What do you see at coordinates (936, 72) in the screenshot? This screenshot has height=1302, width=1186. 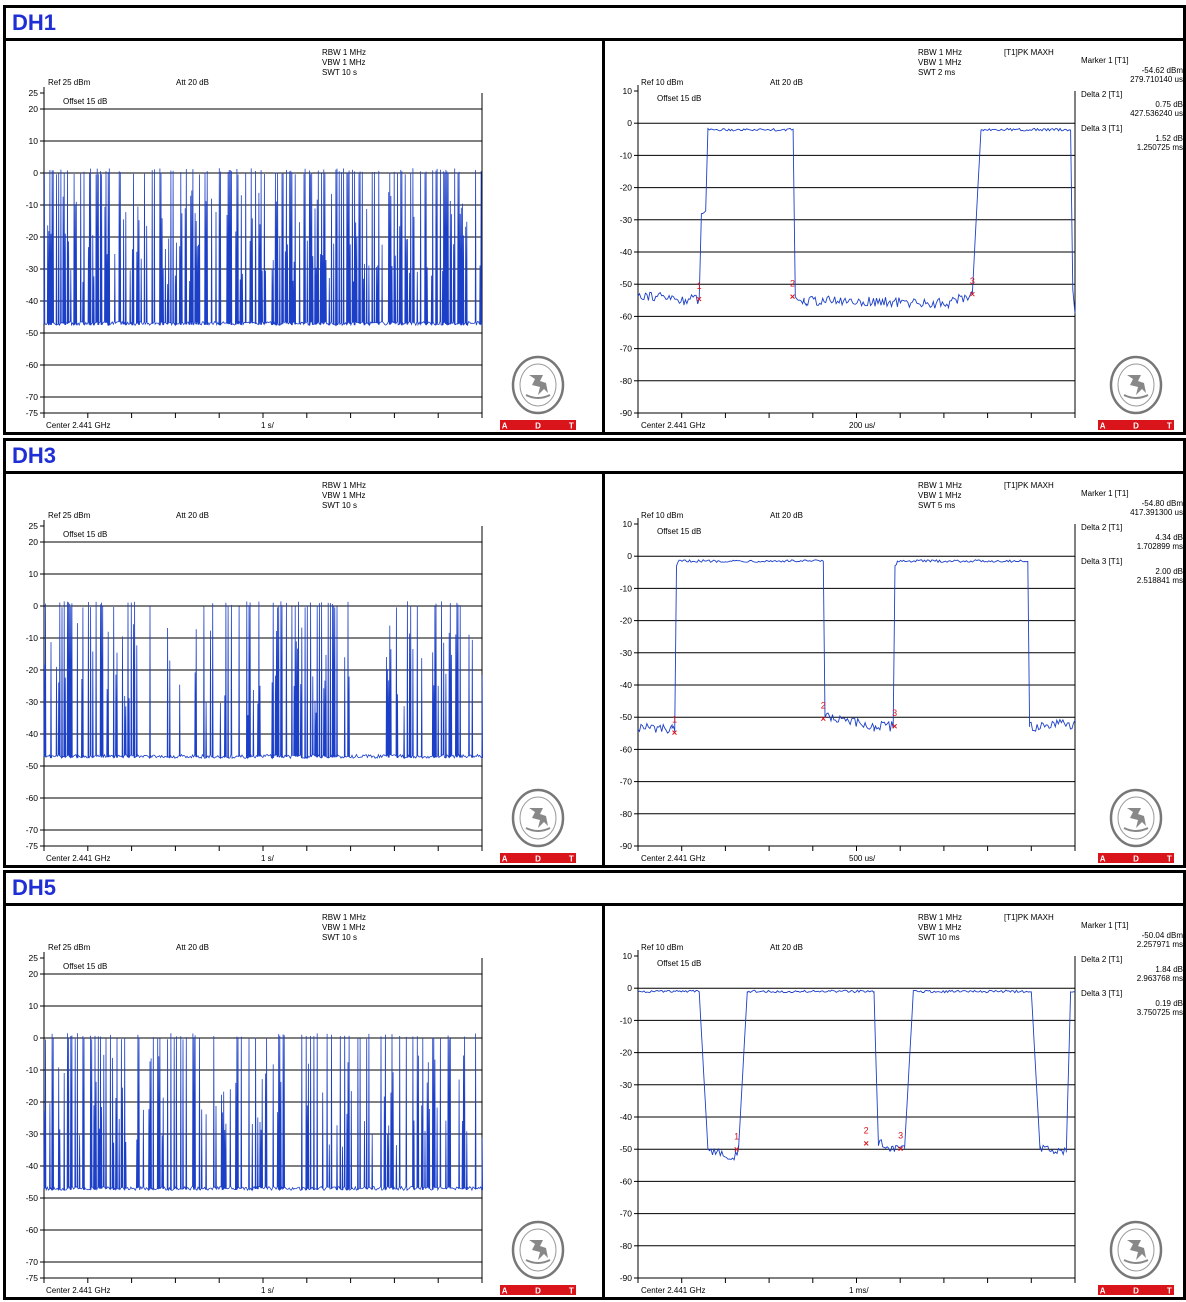 I see `swt-label: SWT 2 ms` at bounding box center [936, 72].